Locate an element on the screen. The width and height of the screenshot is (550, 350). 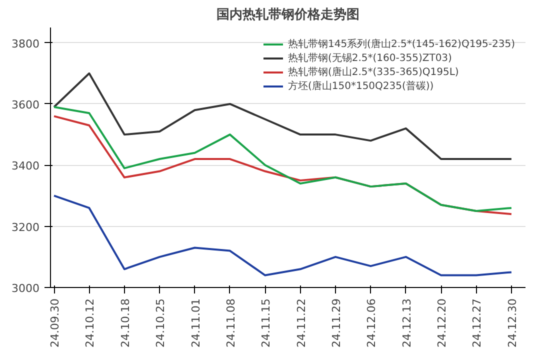
y-tick-label: 3800 is located at coordinates (26, 43).